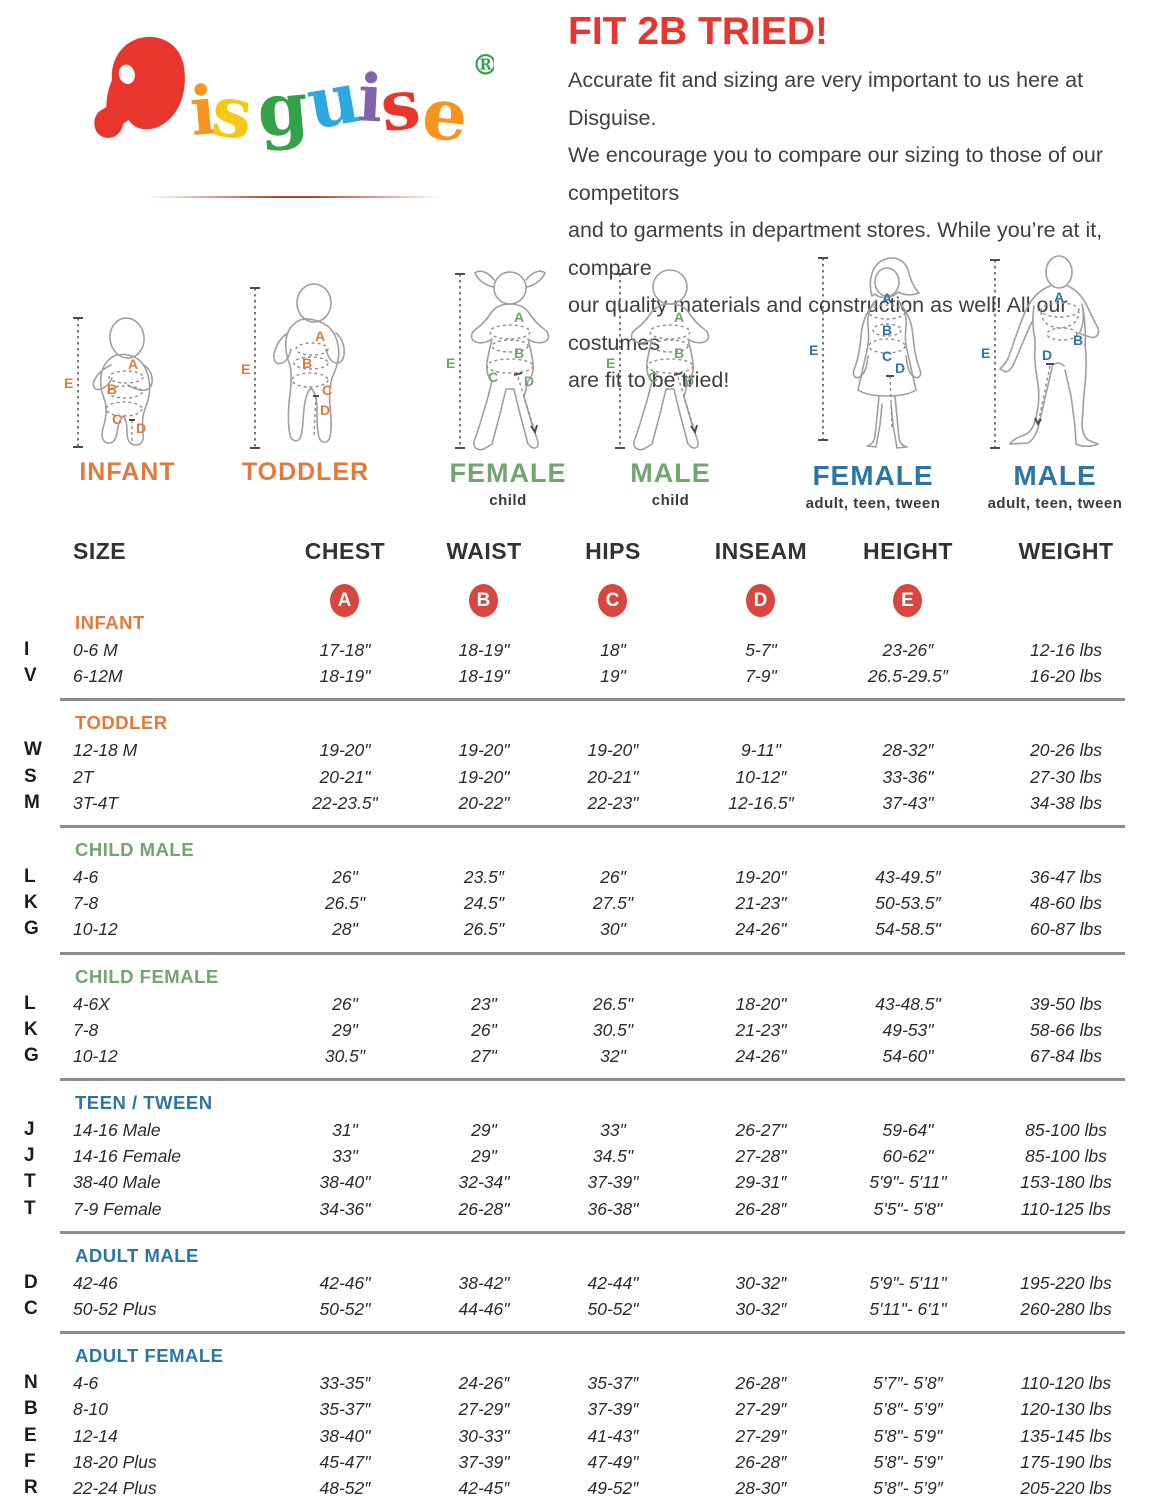 This screenshot has height=1500, width=1159. What do you see at coordinates (761, 1208) in the screenshot?
I see `cell-inseam: 26-28″` at bounding box center [761, 1208].